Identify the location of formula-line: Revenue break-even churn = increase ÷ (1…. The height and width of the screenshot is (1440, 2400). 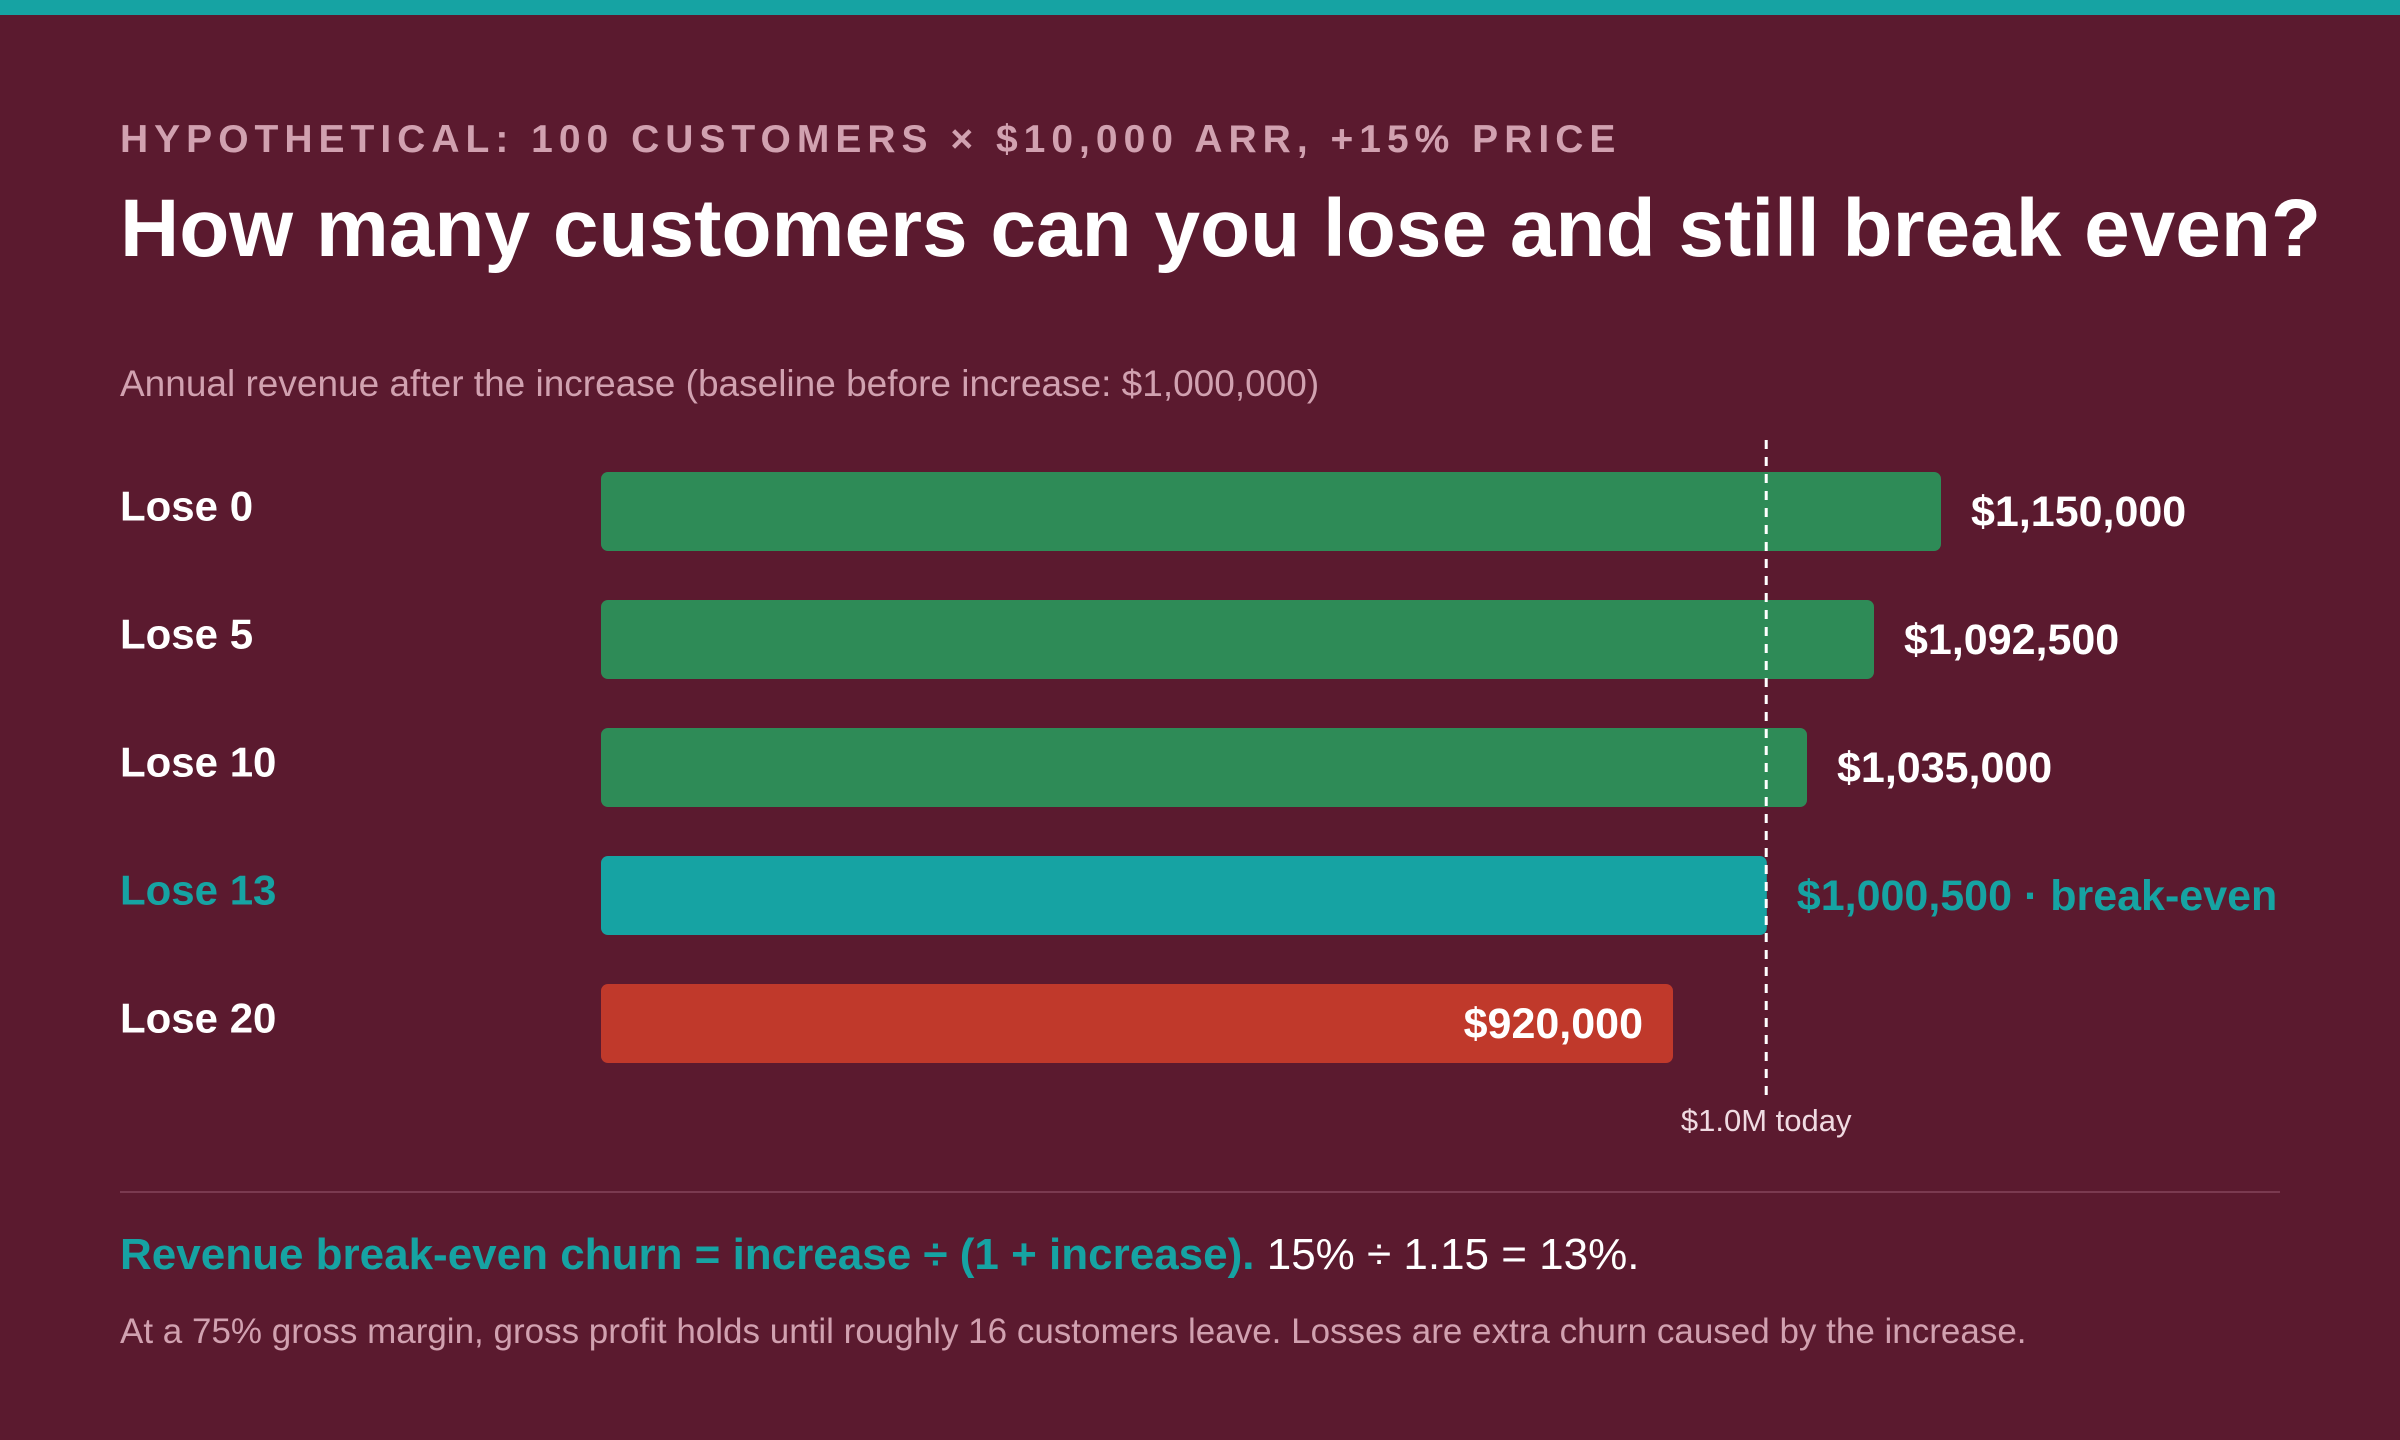
(879, 1255).